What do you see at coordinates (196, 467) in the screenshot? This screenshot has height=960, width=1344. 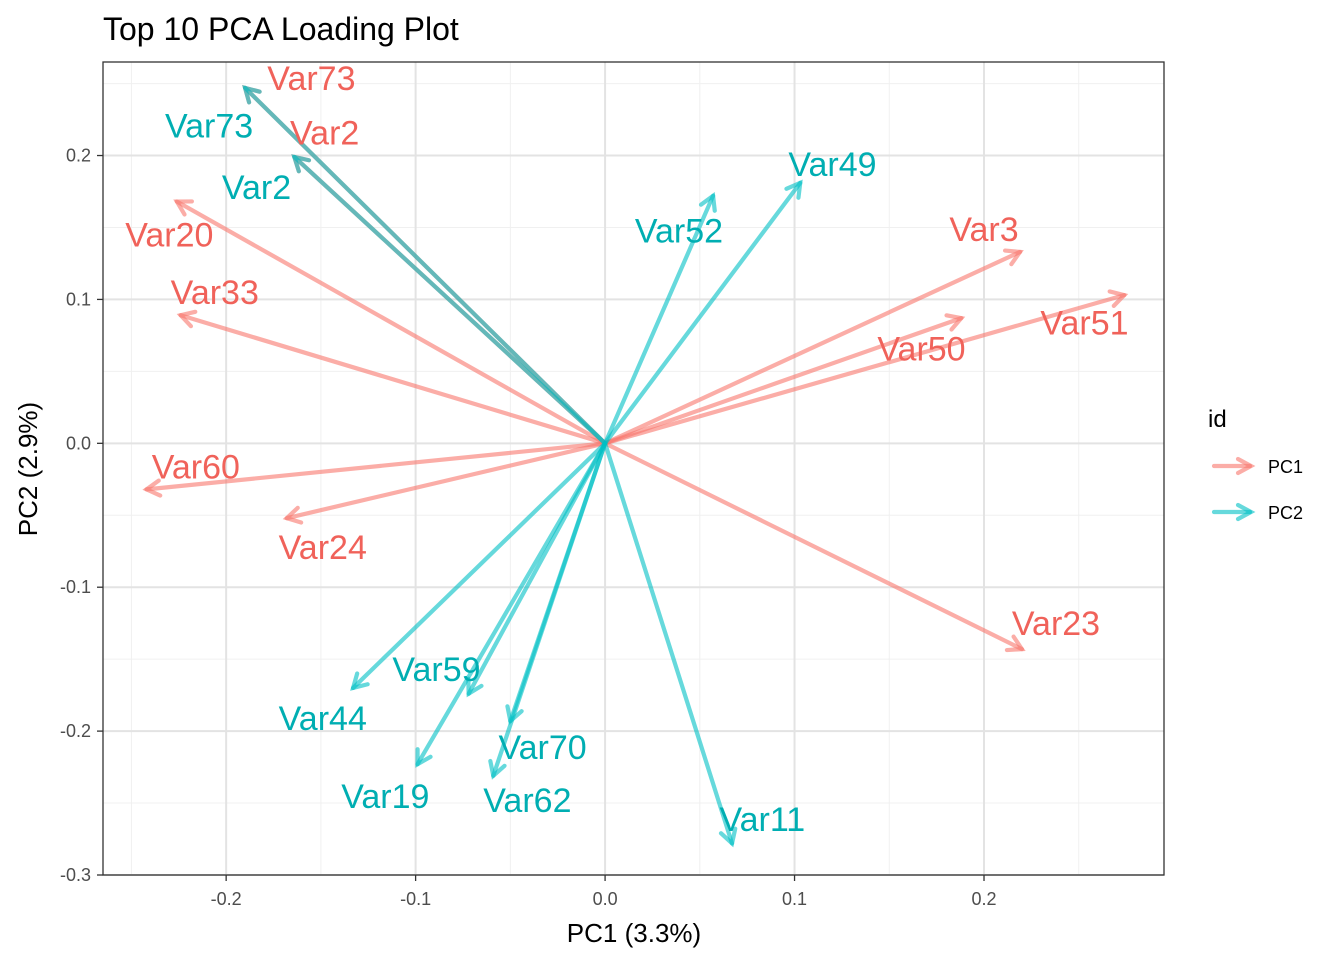 I see `pc1-label-var60: Var60` at bounding box center [196, 467].